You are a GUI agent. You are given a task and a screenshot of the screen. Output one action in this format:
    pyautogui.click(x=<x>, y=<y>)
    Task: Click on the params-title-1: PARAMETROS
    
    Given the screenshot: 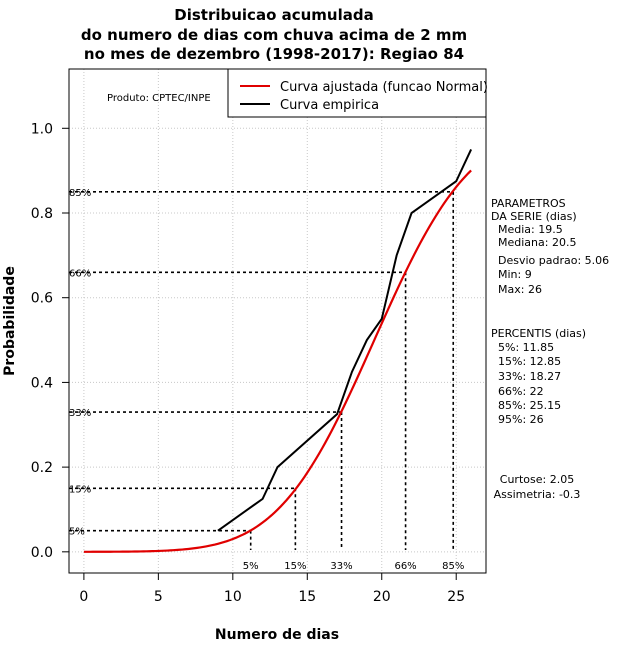 What is the action you would take?
    pyautogui.click(x=528, y=203)
    